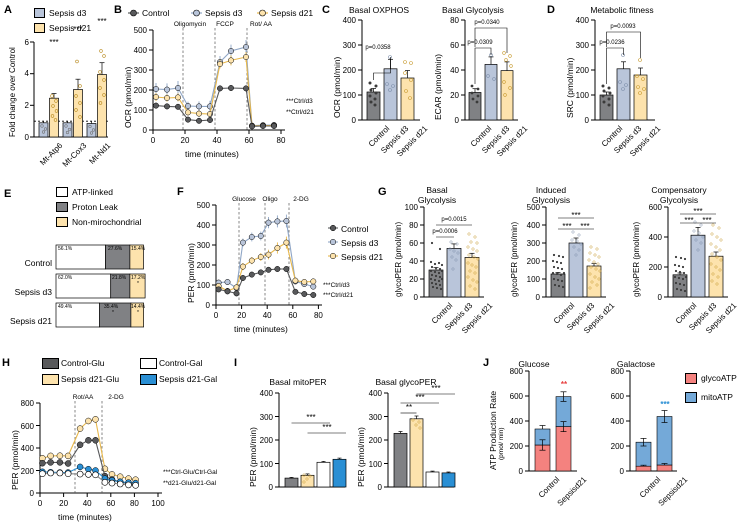 The height and width of the screenshot is (528, 740). Describe the element at coordinates (27, 448) in the screenshot. I see `panel-h-ytick-400: 400` at that location.